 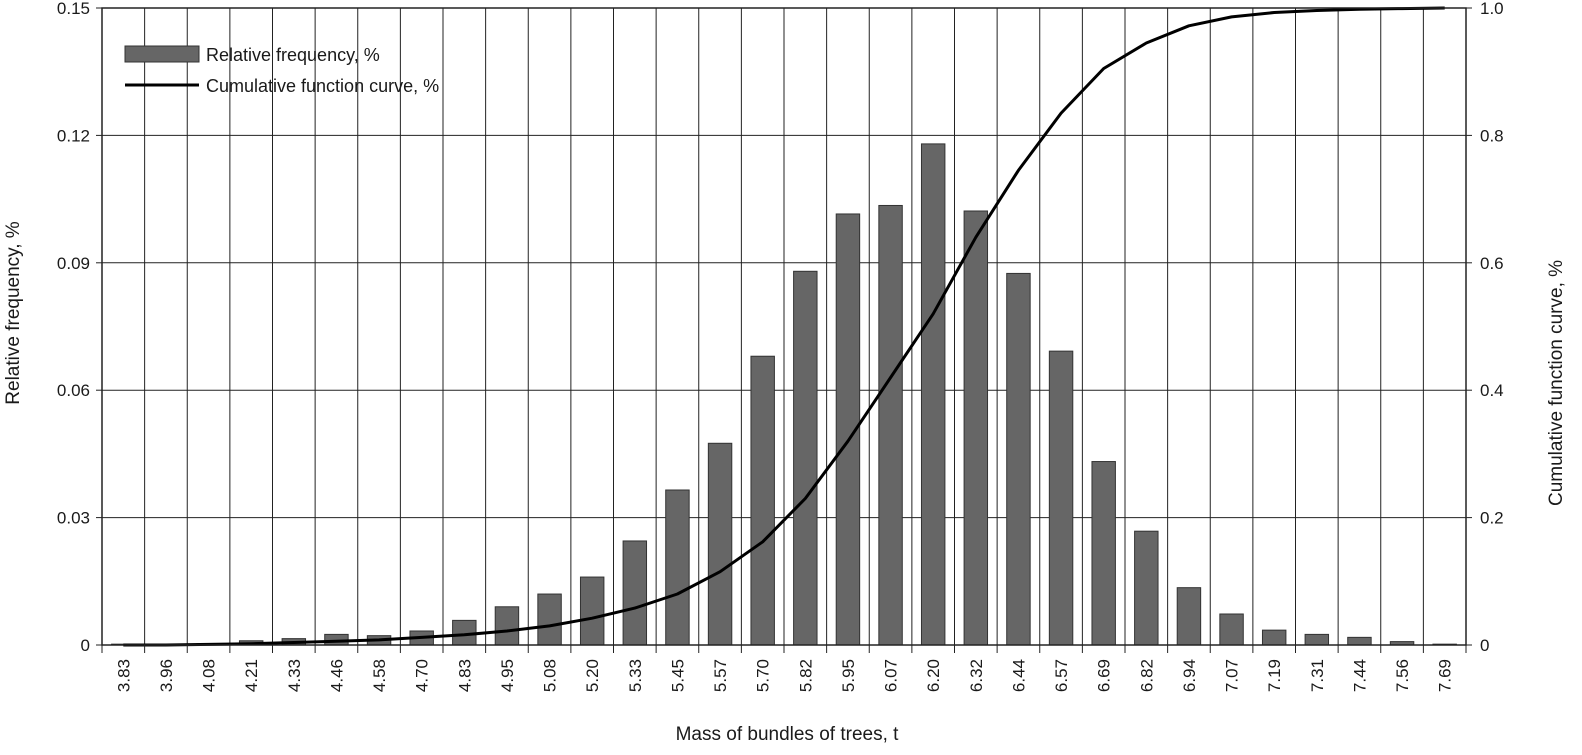 What do you see at coordinates (933, 394) in the screenshot?
I see `bar-6.20` at bounding box center [933, 394].